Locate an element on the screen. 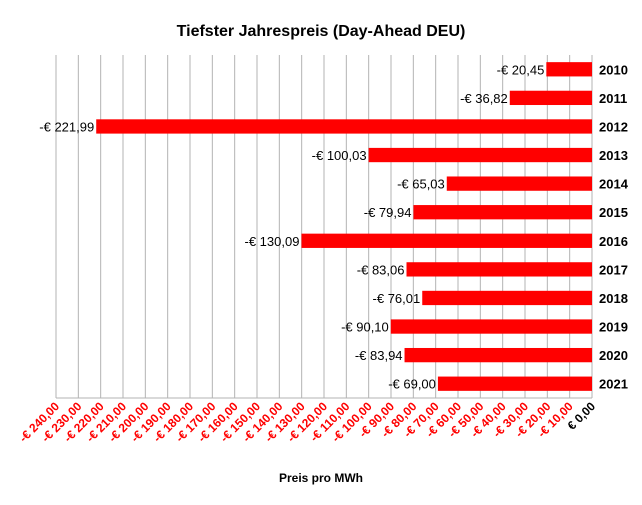 Image resolution: width=642 pixels, height=505 pixels. data-label: -€ 221,99 is located at coordinates (66, 126).